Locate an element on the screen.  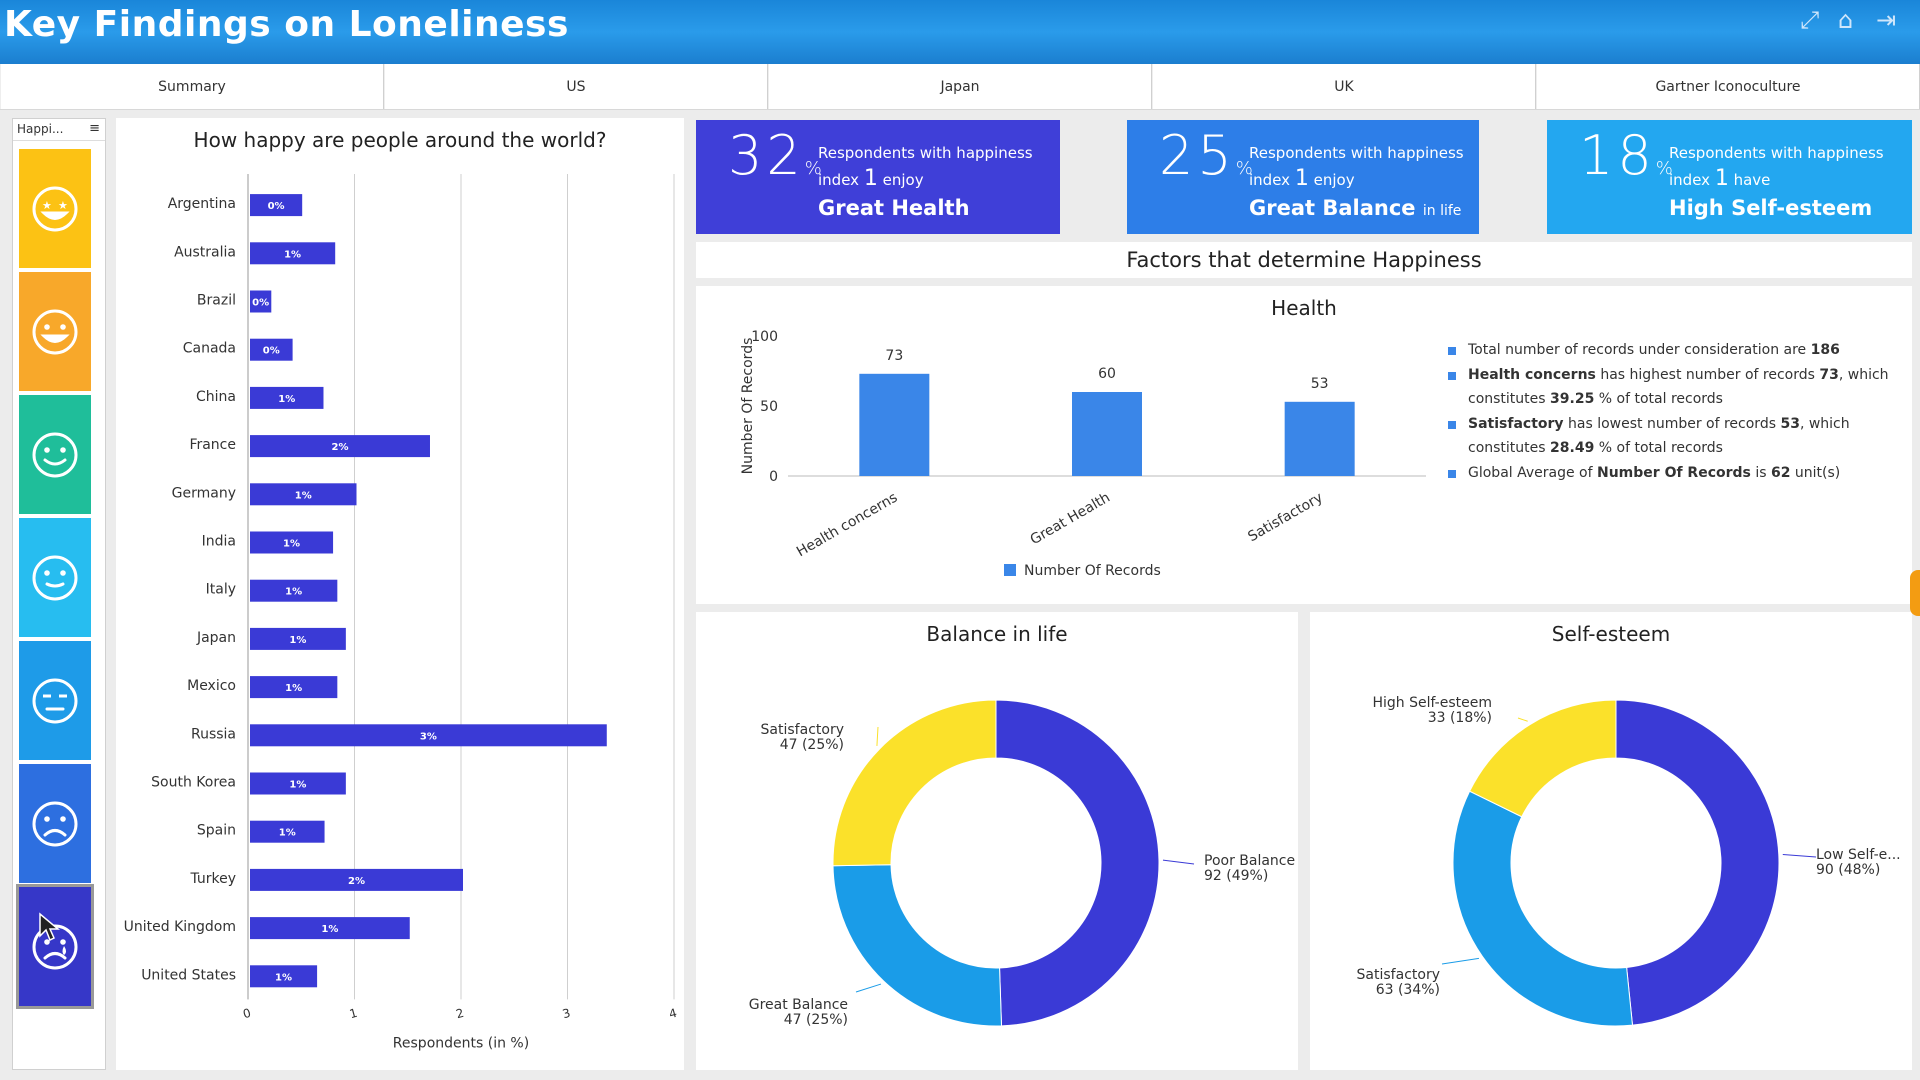
category-label: India is located at coordinates (219, 542).